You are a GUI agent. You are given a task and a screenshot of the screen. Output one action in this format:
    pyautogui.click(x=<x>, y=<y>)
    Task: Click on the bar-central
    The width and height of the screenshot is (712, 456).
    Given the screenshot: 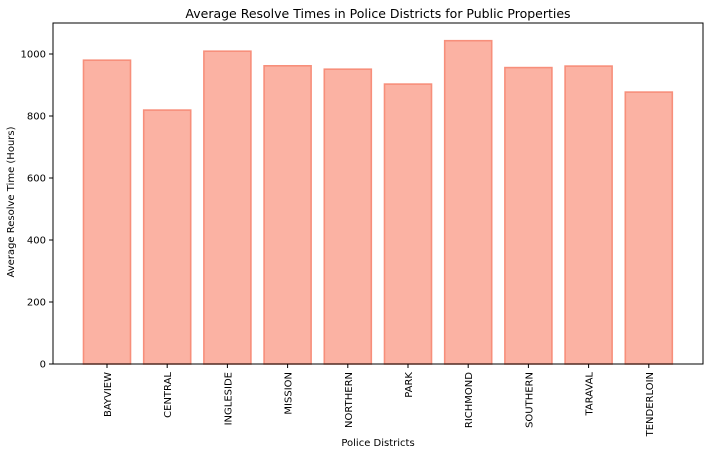 What is the action you would take?
    pyautogui.click(x=167, y=237)
    